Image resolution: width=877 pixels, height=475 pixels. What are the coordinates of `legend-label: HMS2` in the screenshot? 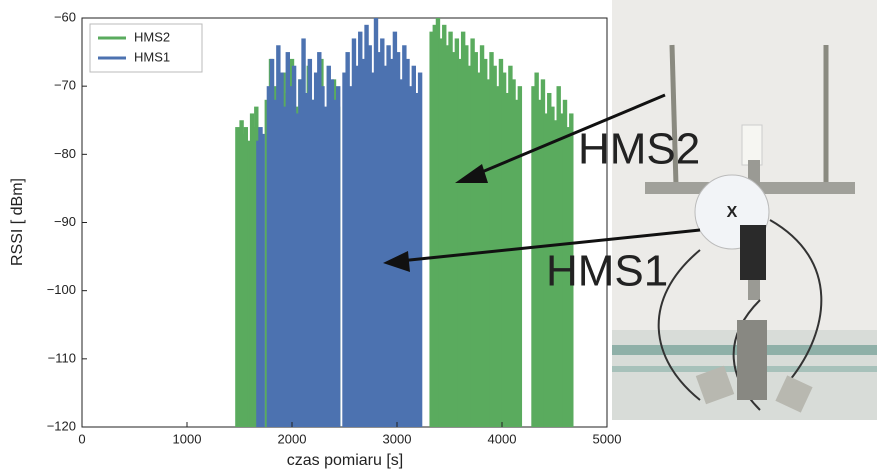 It's located at (152, 36).